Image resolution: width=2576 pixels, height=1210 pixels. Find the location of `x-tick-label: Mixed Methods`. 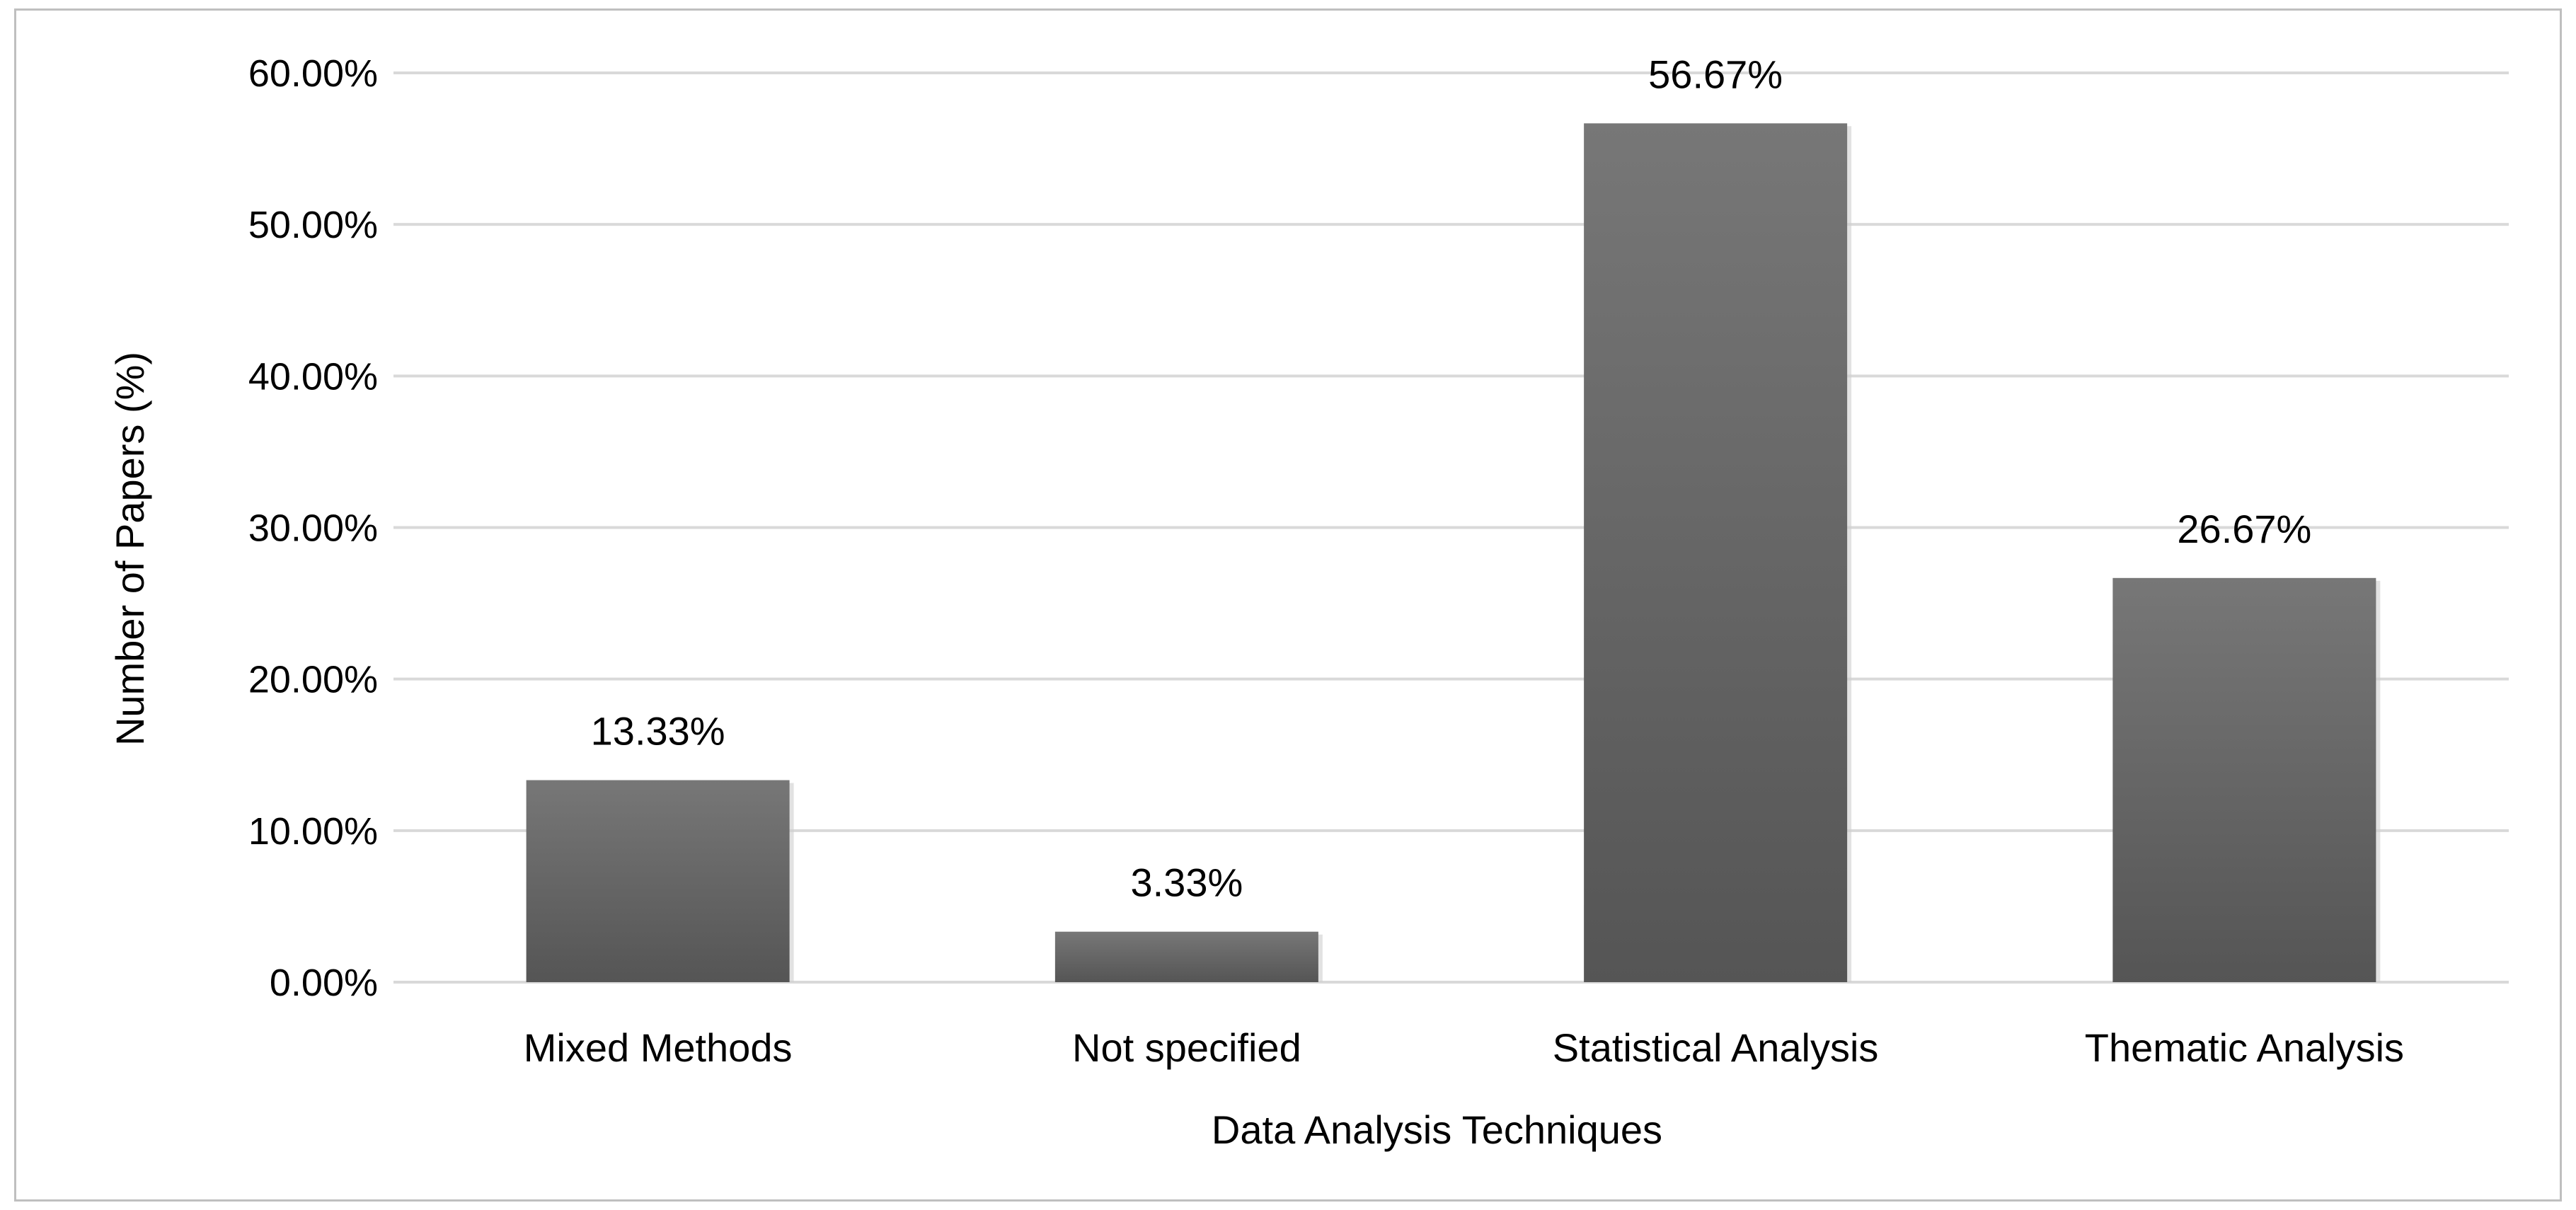

x-tick-label: Mixed Methods is located at coordinates (658, 1047).